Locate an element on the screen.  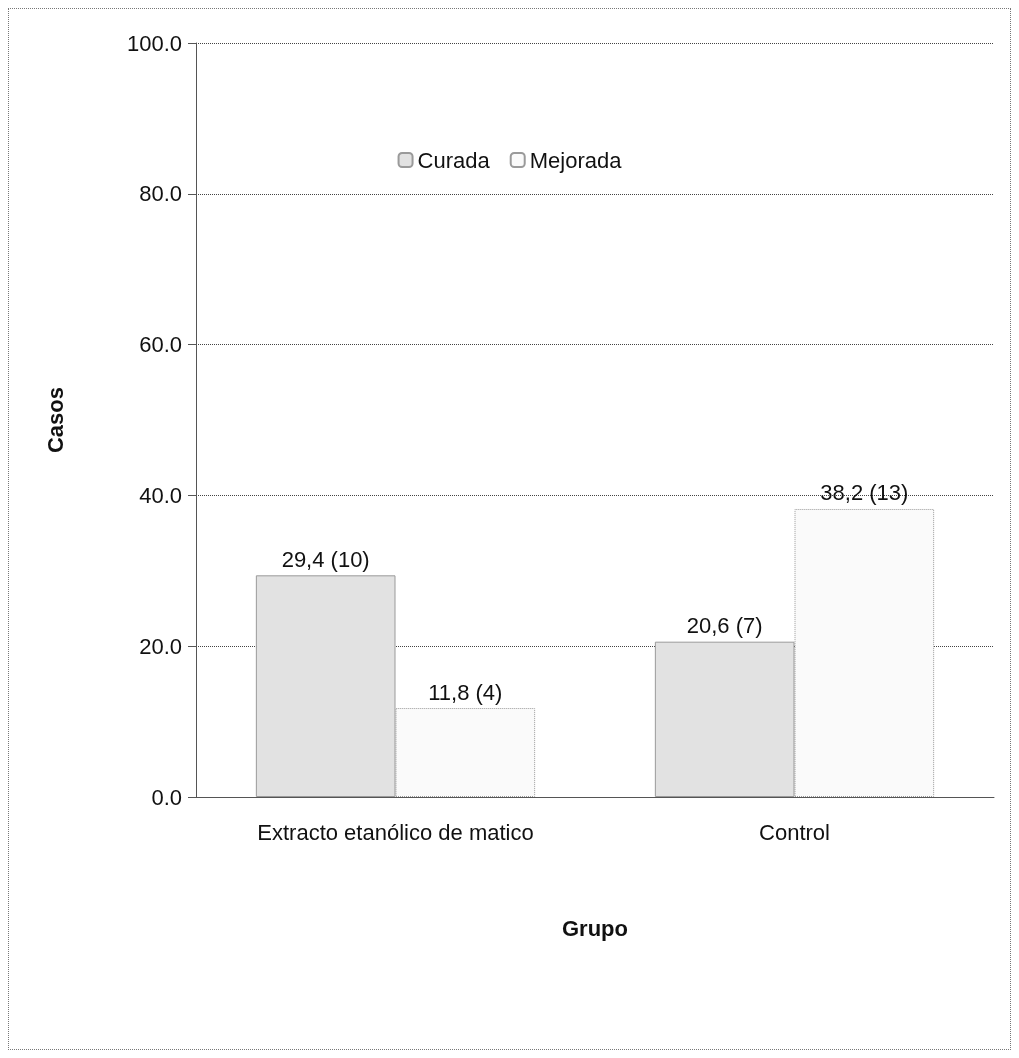
y-tick-label: 40.0 is located at coordinates (160, 495).